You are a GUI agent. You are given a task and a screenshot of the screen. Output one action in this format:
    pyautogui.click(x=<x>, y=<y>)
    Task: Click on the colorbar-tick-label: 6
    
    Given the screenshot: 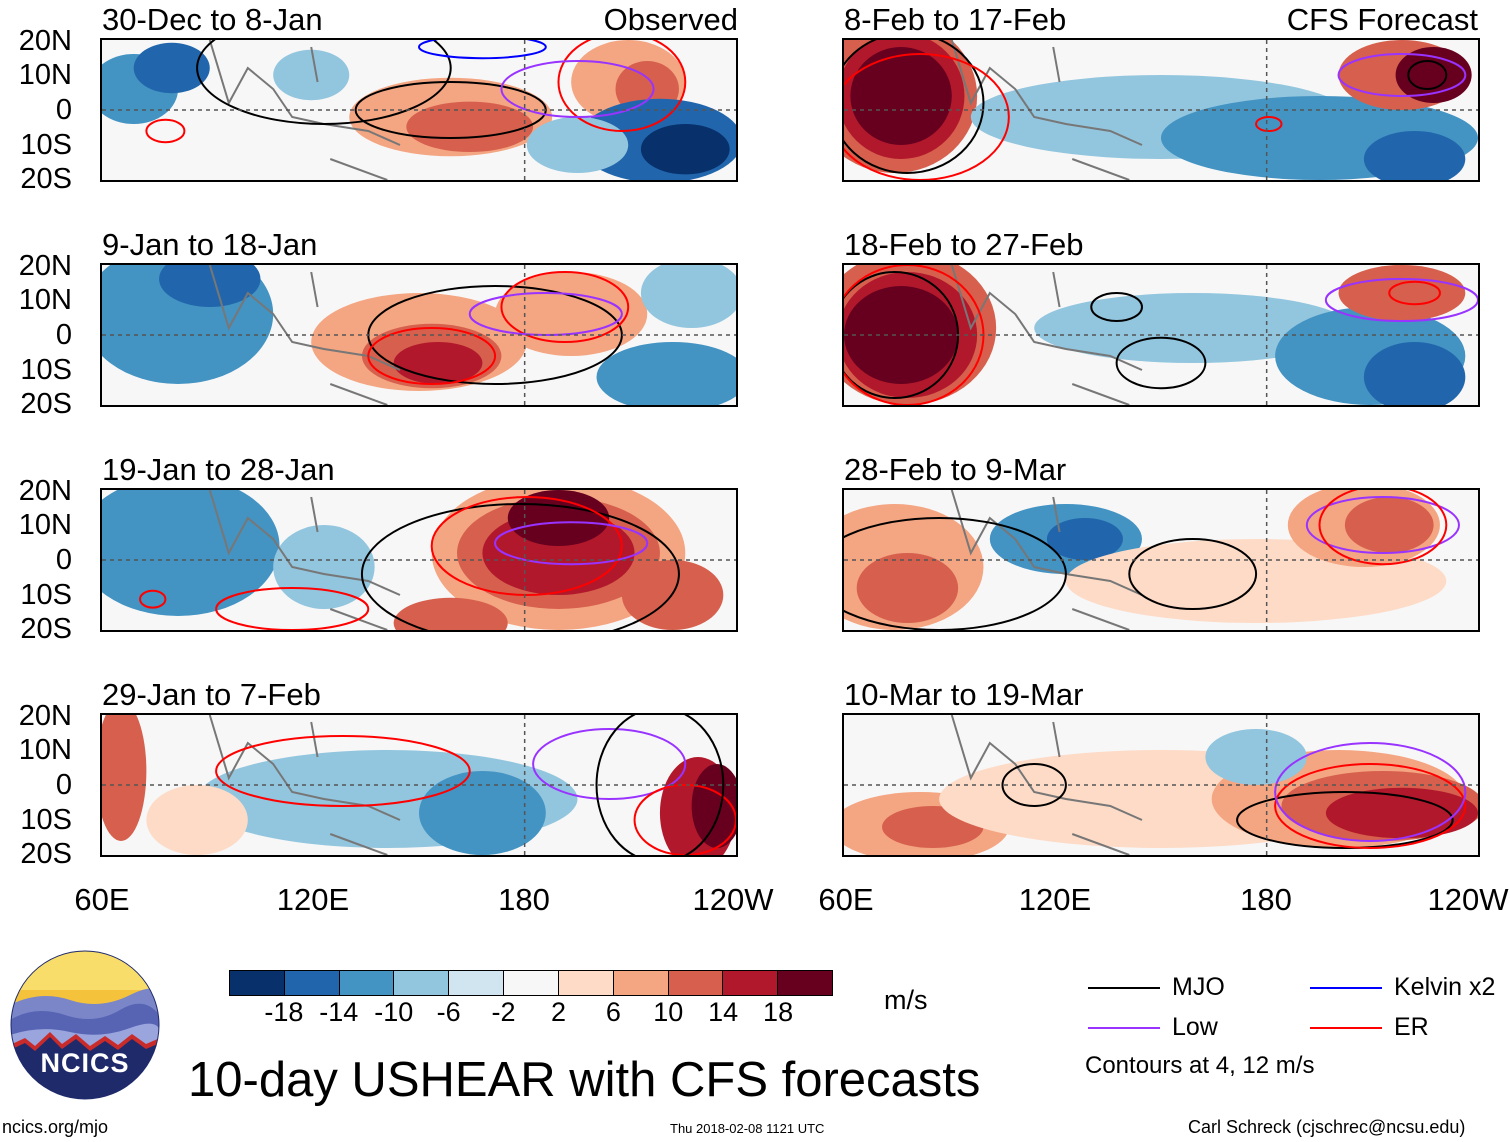 What is the action you would take?
    pyautogui.click(x=613, y=1012)
    